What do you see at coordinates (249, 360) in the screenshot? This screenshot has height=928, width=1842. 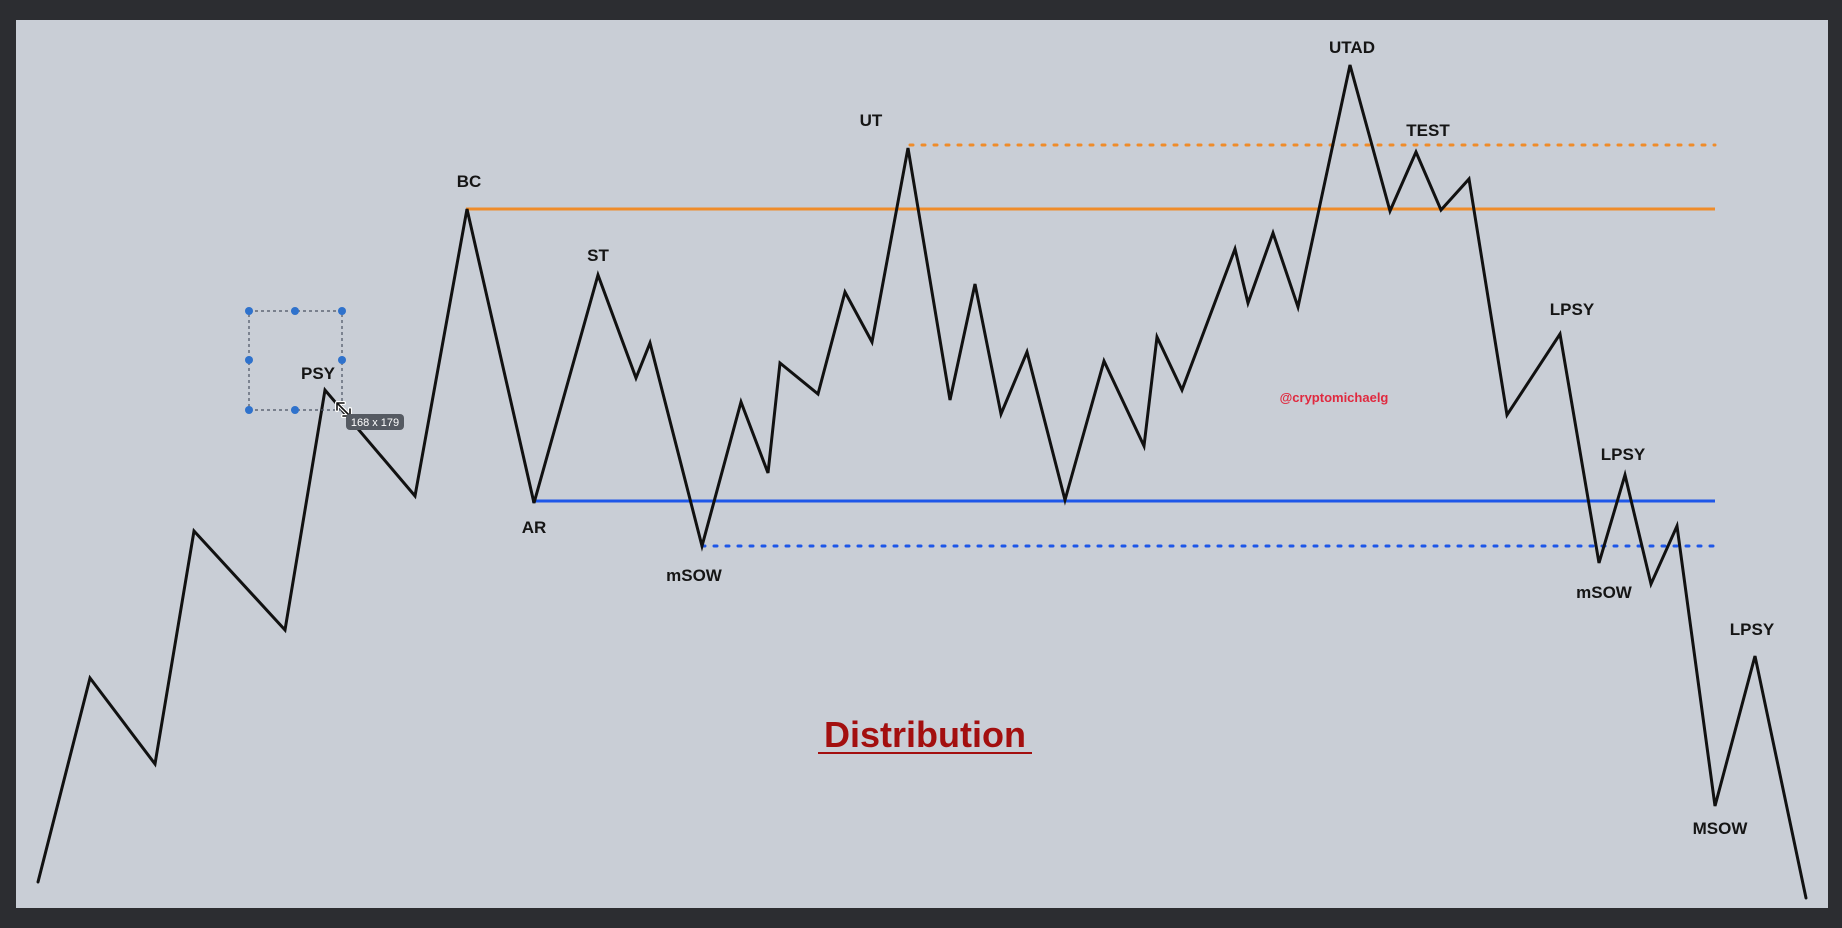 I see `resize-handle-left` at bounding box center [249, 360].